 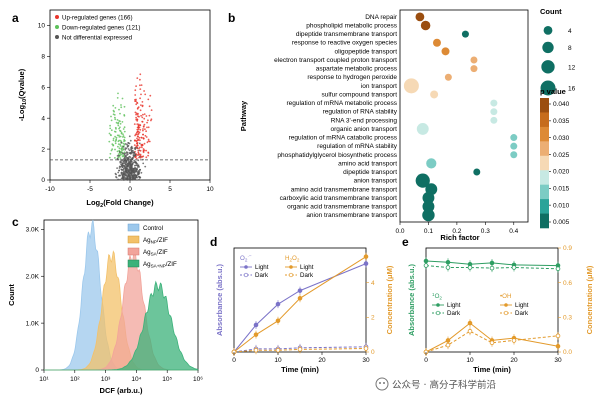 I want to click on y-right-tick-label: 0.9, so click(x=567, y=248).